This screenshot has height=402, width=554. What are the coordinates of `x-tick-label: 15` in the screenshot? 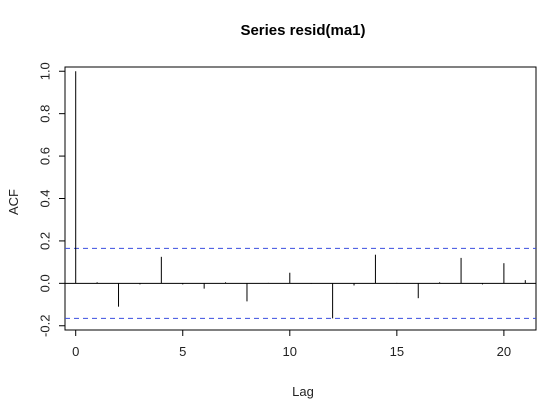 It's located at (397, 351).